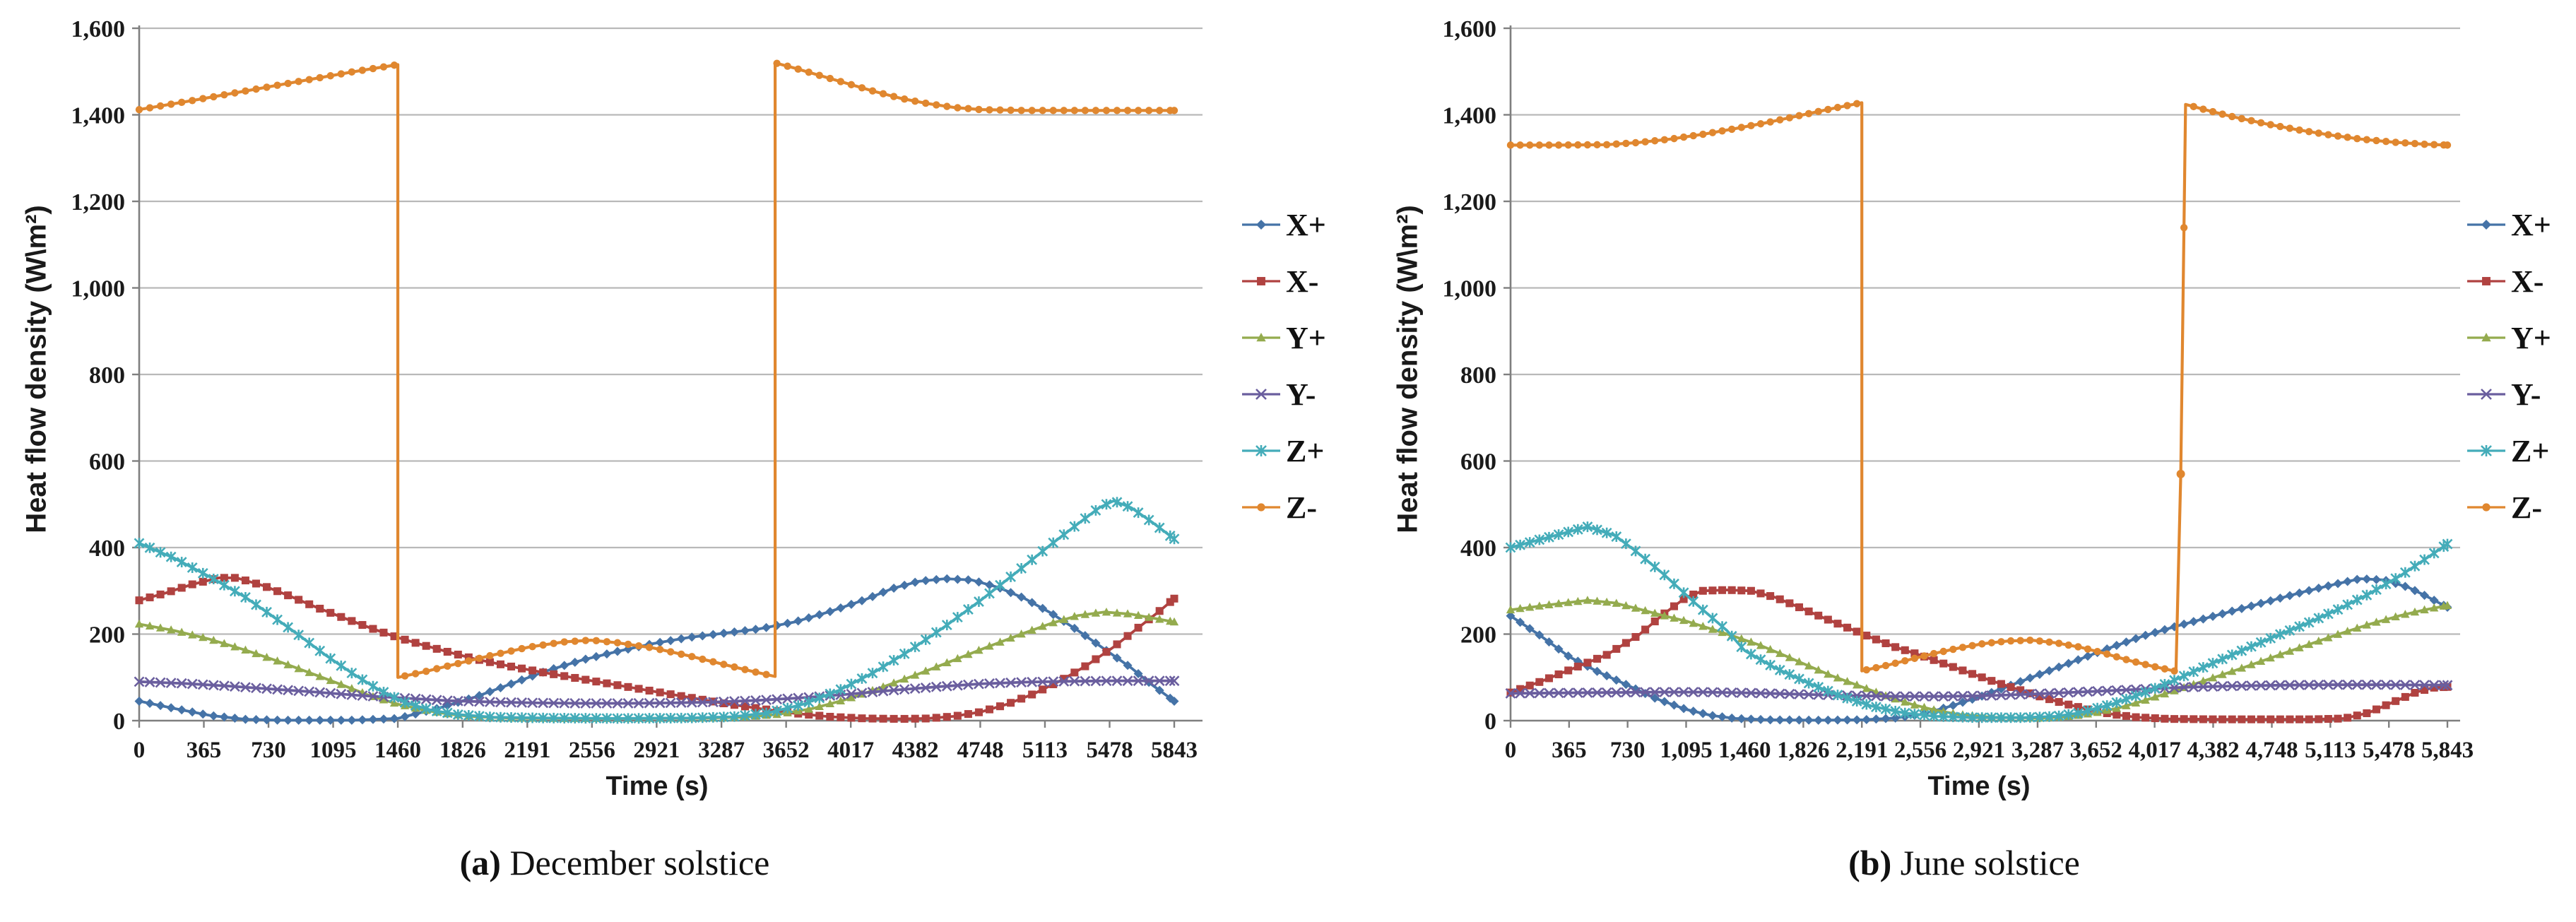 The height and width of the screenshot is (922, 2576). What do you see at coordinates (1979, 750) in the screenshot?
I see `svg-text: 2,921` at bounding box center [1979, 750].